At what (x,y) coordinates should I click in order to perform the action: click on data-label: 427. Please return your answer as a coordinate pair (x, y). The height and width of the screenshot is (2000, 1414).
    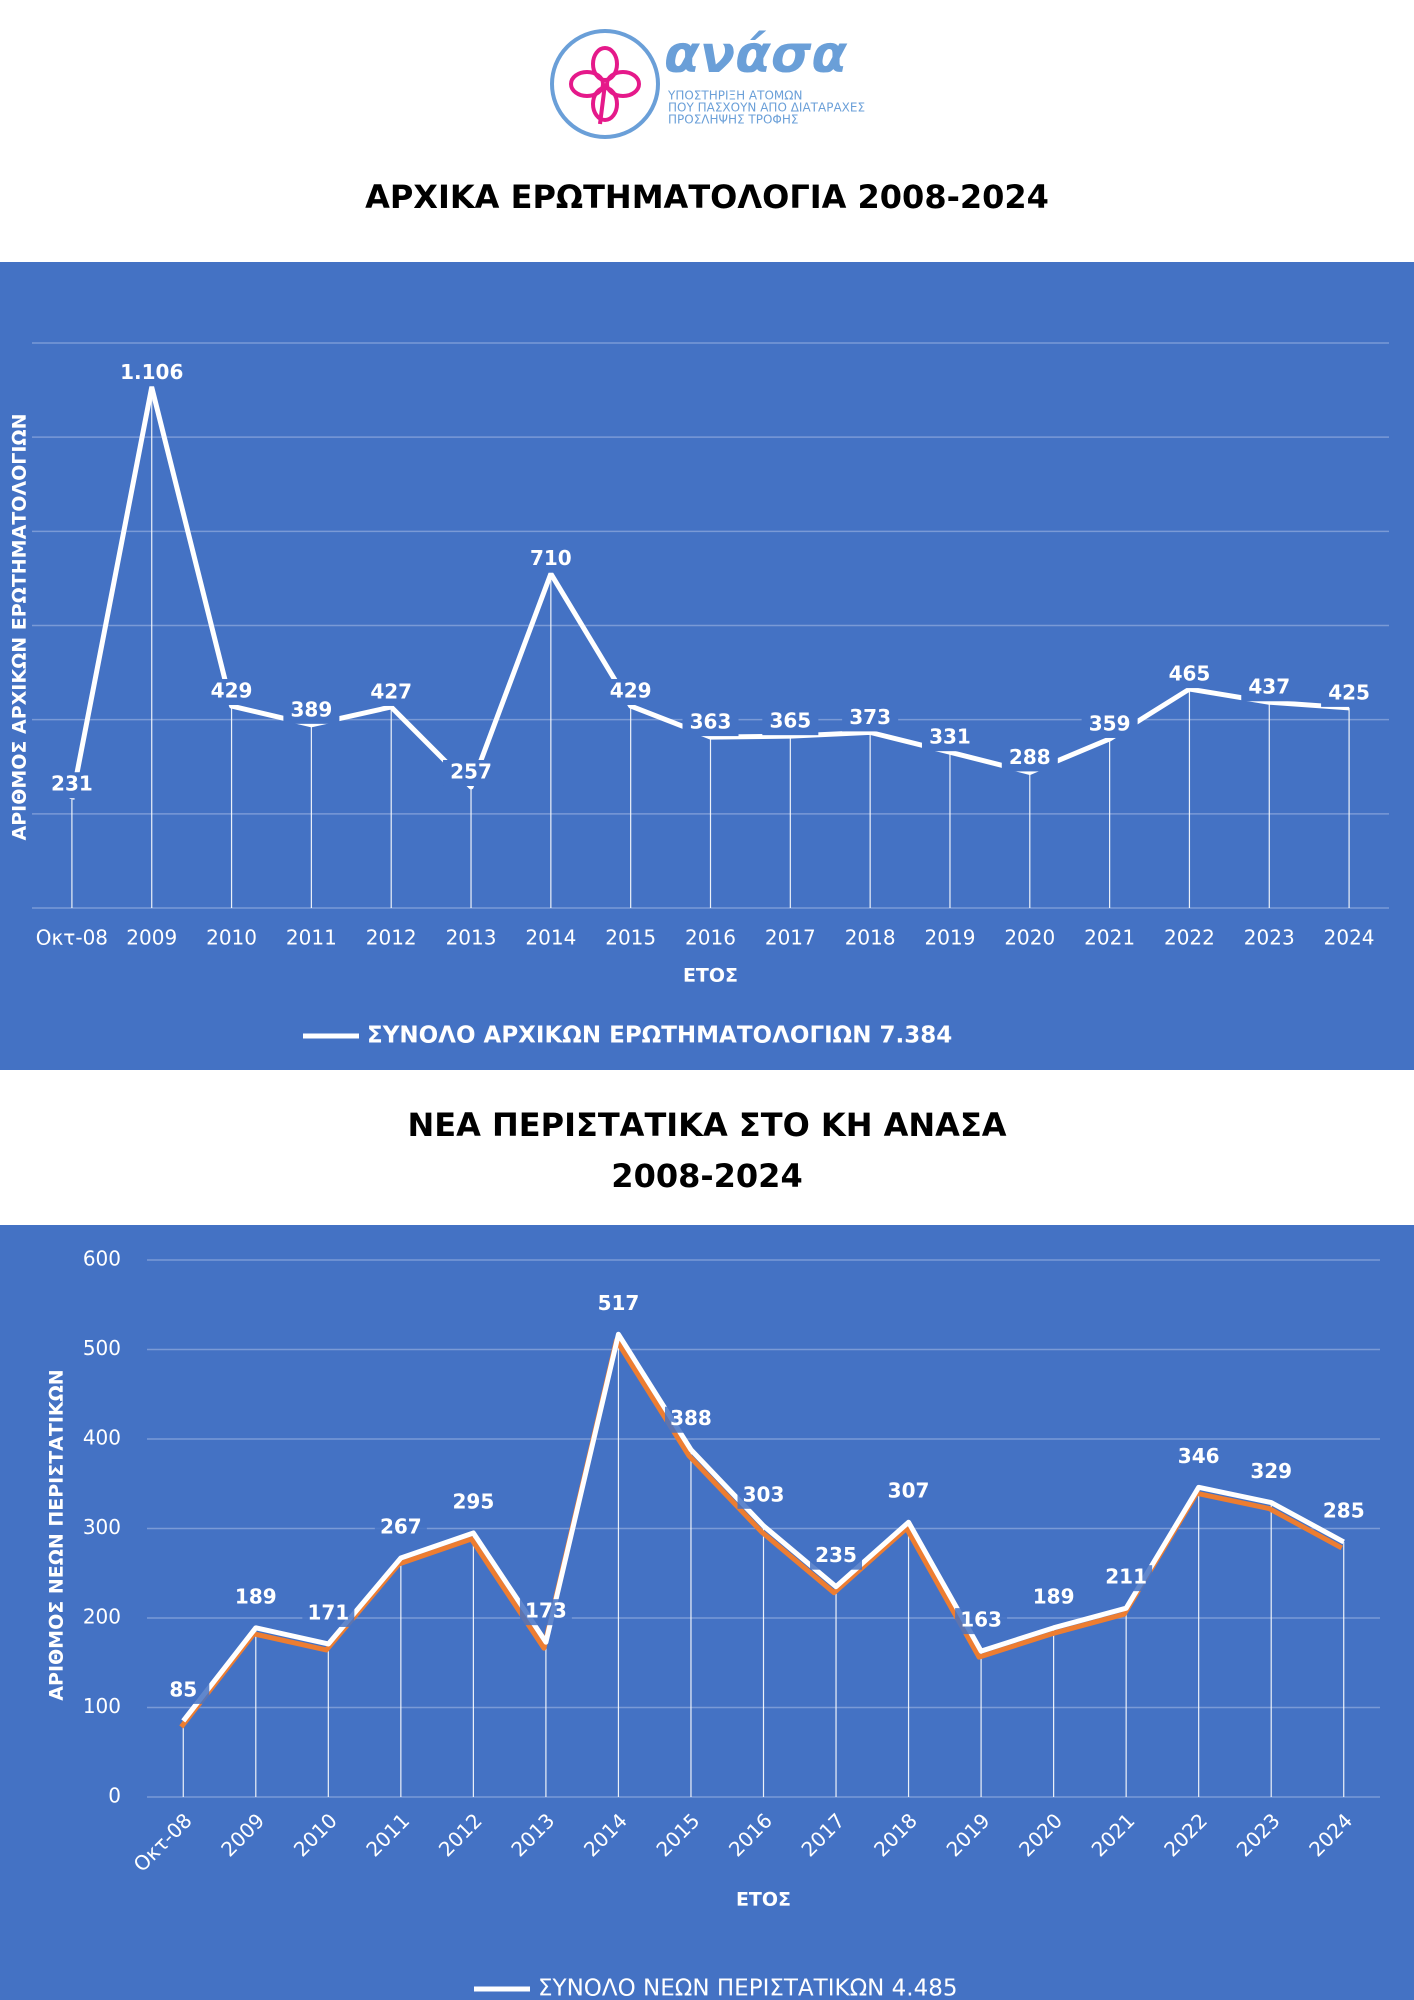
    Looking at the image, I should click on (391, 691).